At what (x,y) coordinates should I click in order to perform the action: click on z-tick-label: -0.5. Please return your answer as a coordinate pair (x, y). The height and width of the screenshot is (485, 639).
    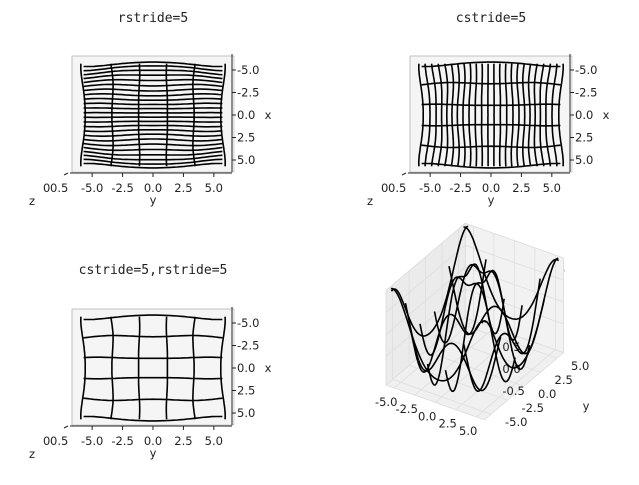
    Looking at the image, I should click on (513, 391).